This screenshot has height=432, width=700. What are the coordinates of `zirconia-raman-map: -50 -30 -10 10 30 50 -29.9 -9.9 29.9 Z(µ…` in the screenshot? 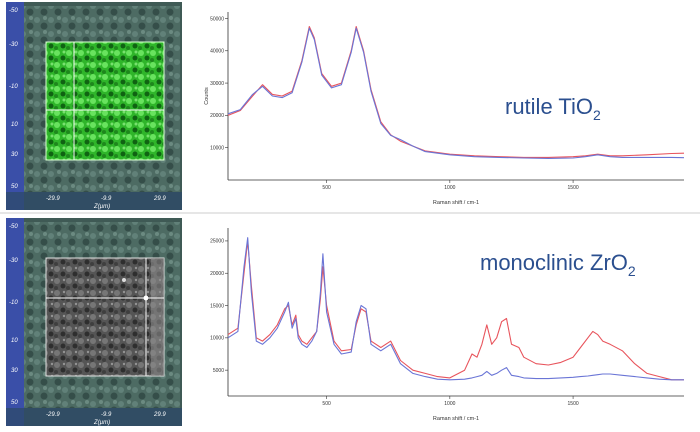 It's located at (94, 322).